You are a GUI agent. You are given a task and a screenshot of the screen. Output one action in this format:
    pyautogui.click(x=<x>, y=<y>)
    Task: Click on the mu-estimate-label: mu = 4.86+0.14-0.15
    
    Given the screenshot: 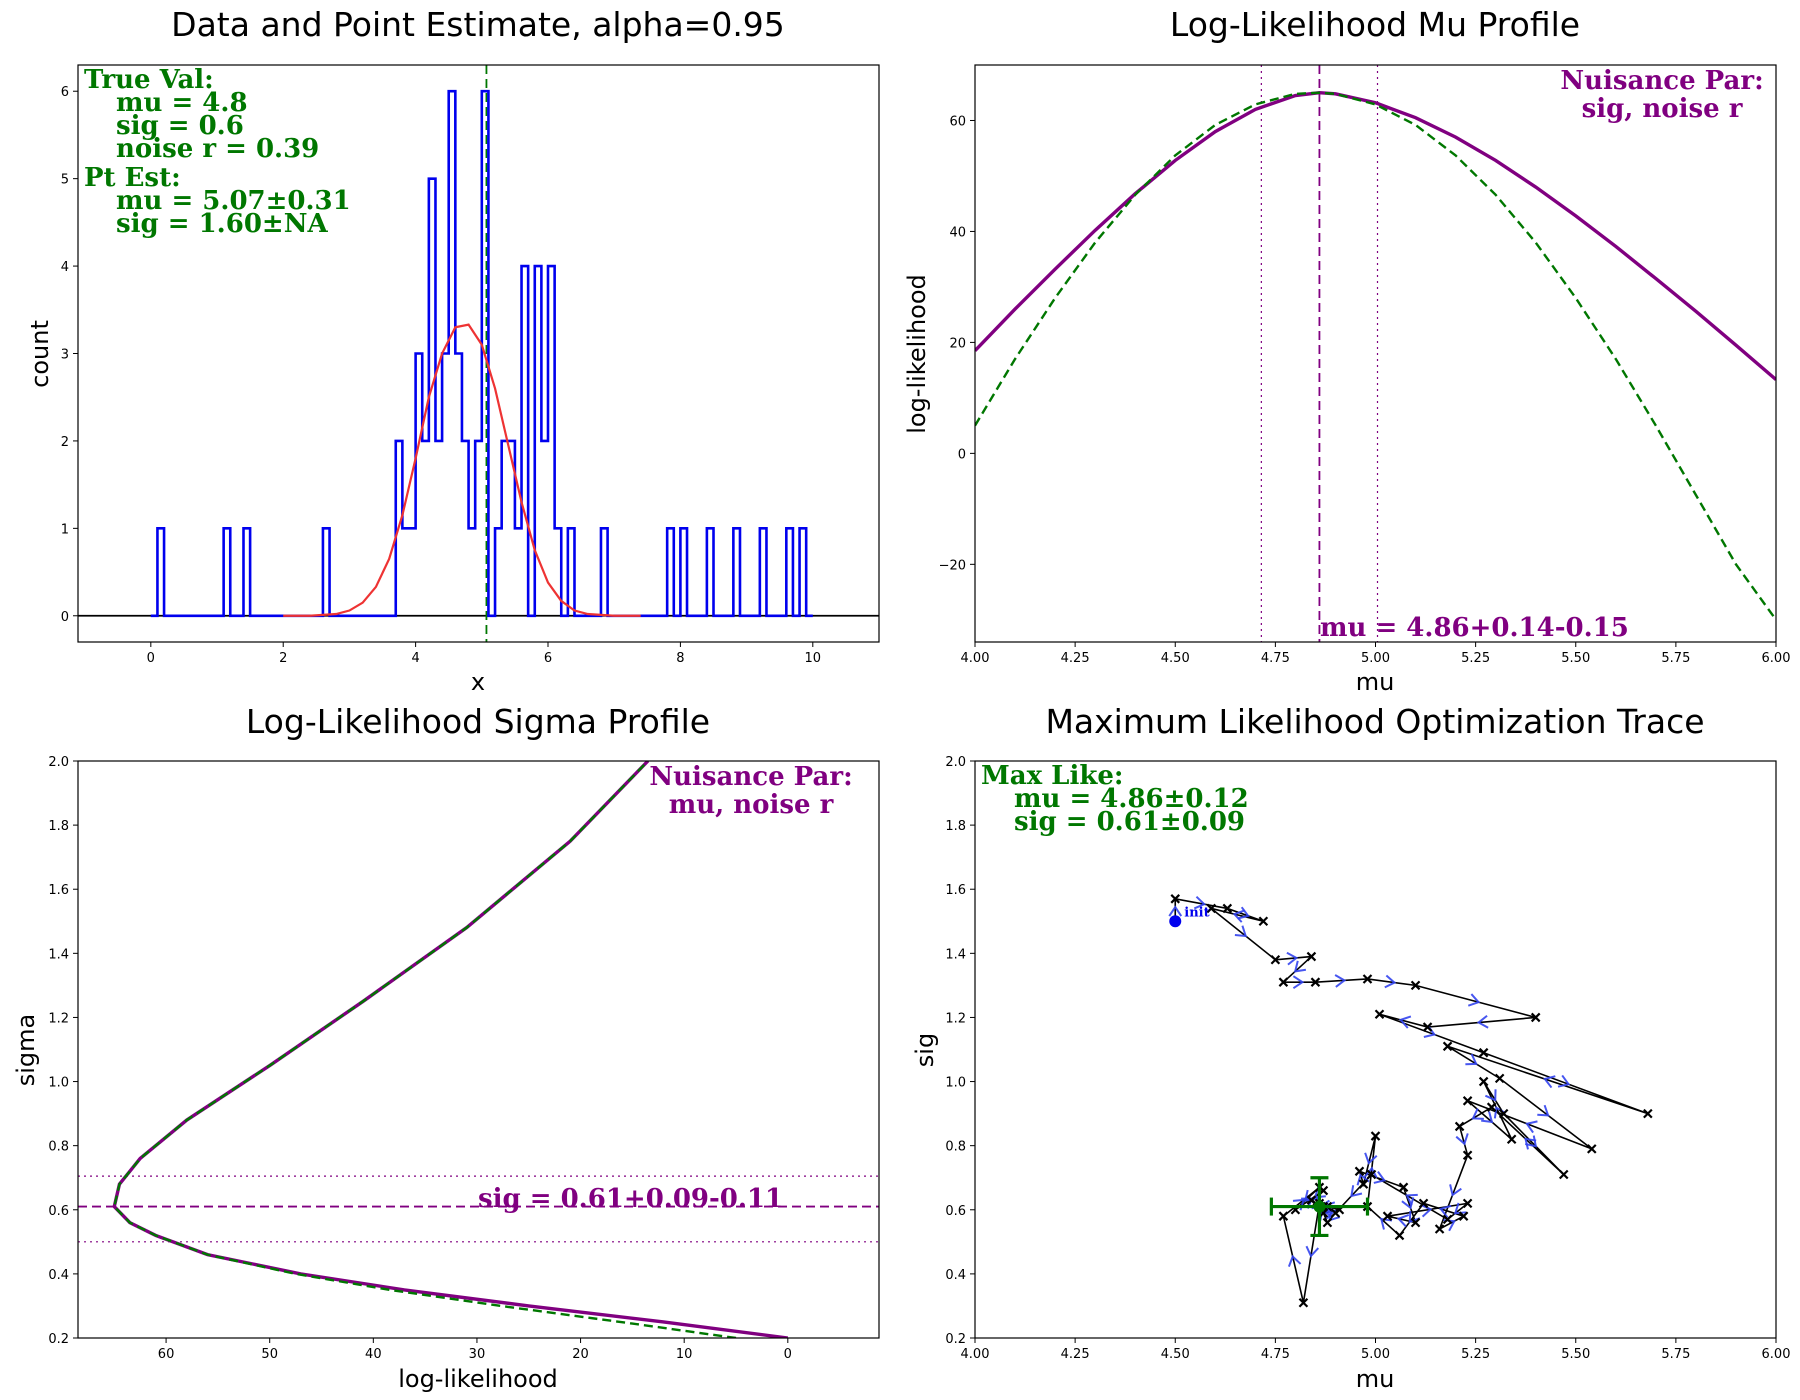 What is the action you would take?
    pyautogui.click(x=1474, y=628)
    